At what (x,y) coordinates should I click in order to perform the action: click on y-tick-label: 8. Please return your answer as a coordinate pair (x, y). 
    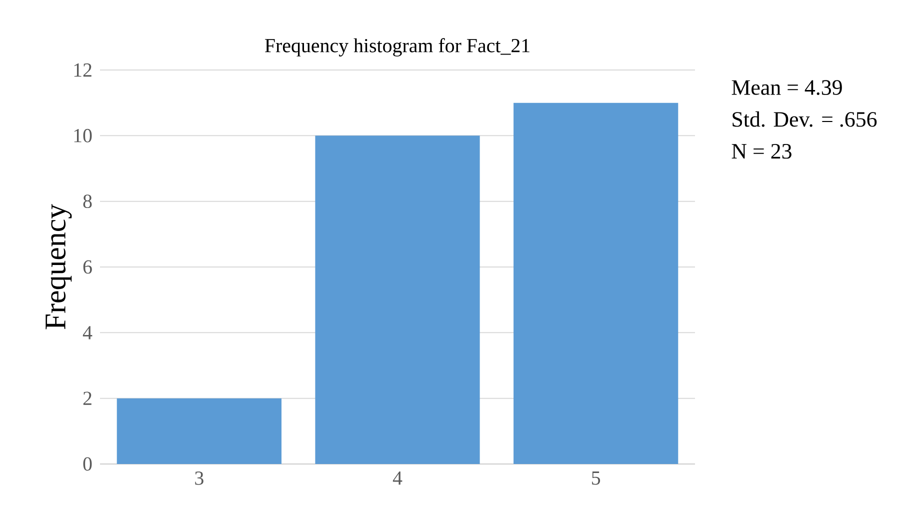
    Looking at the image, I should click on (87, 201).